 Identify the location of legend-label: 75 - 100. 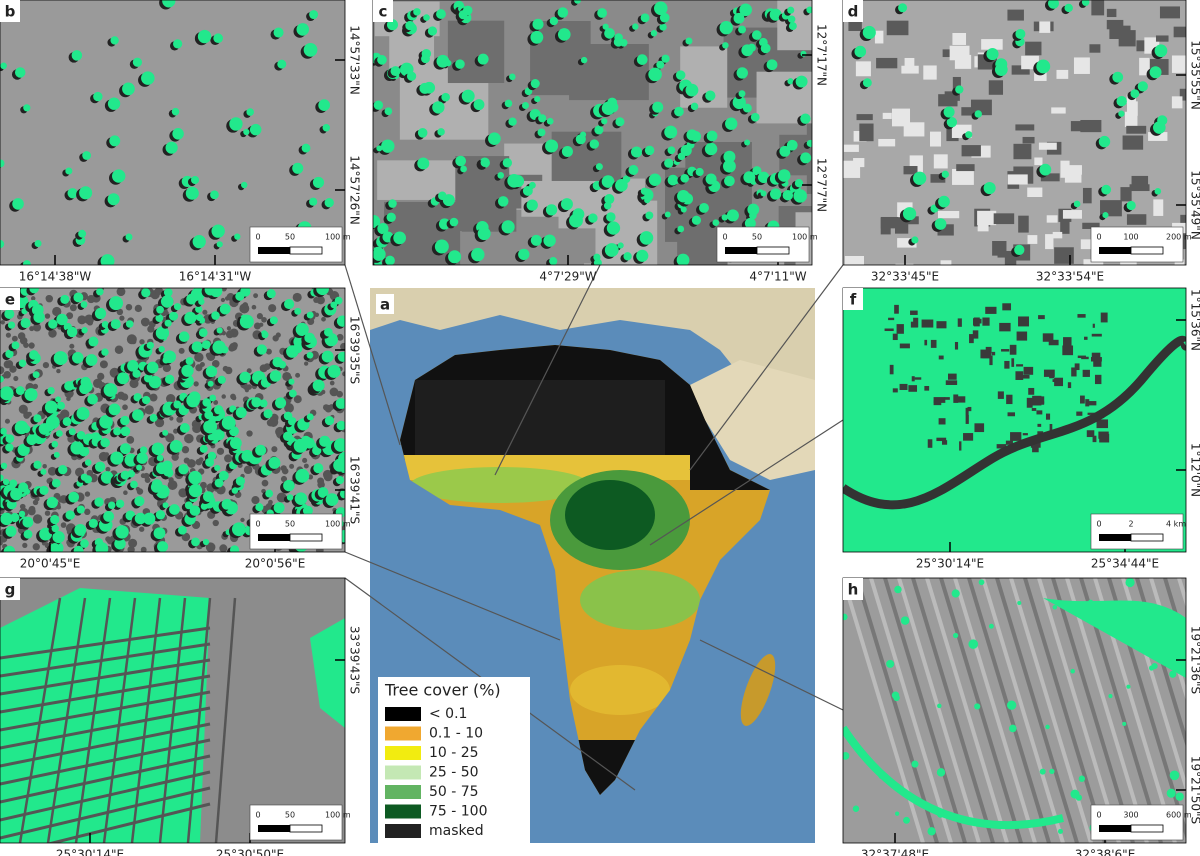
(458, 812).